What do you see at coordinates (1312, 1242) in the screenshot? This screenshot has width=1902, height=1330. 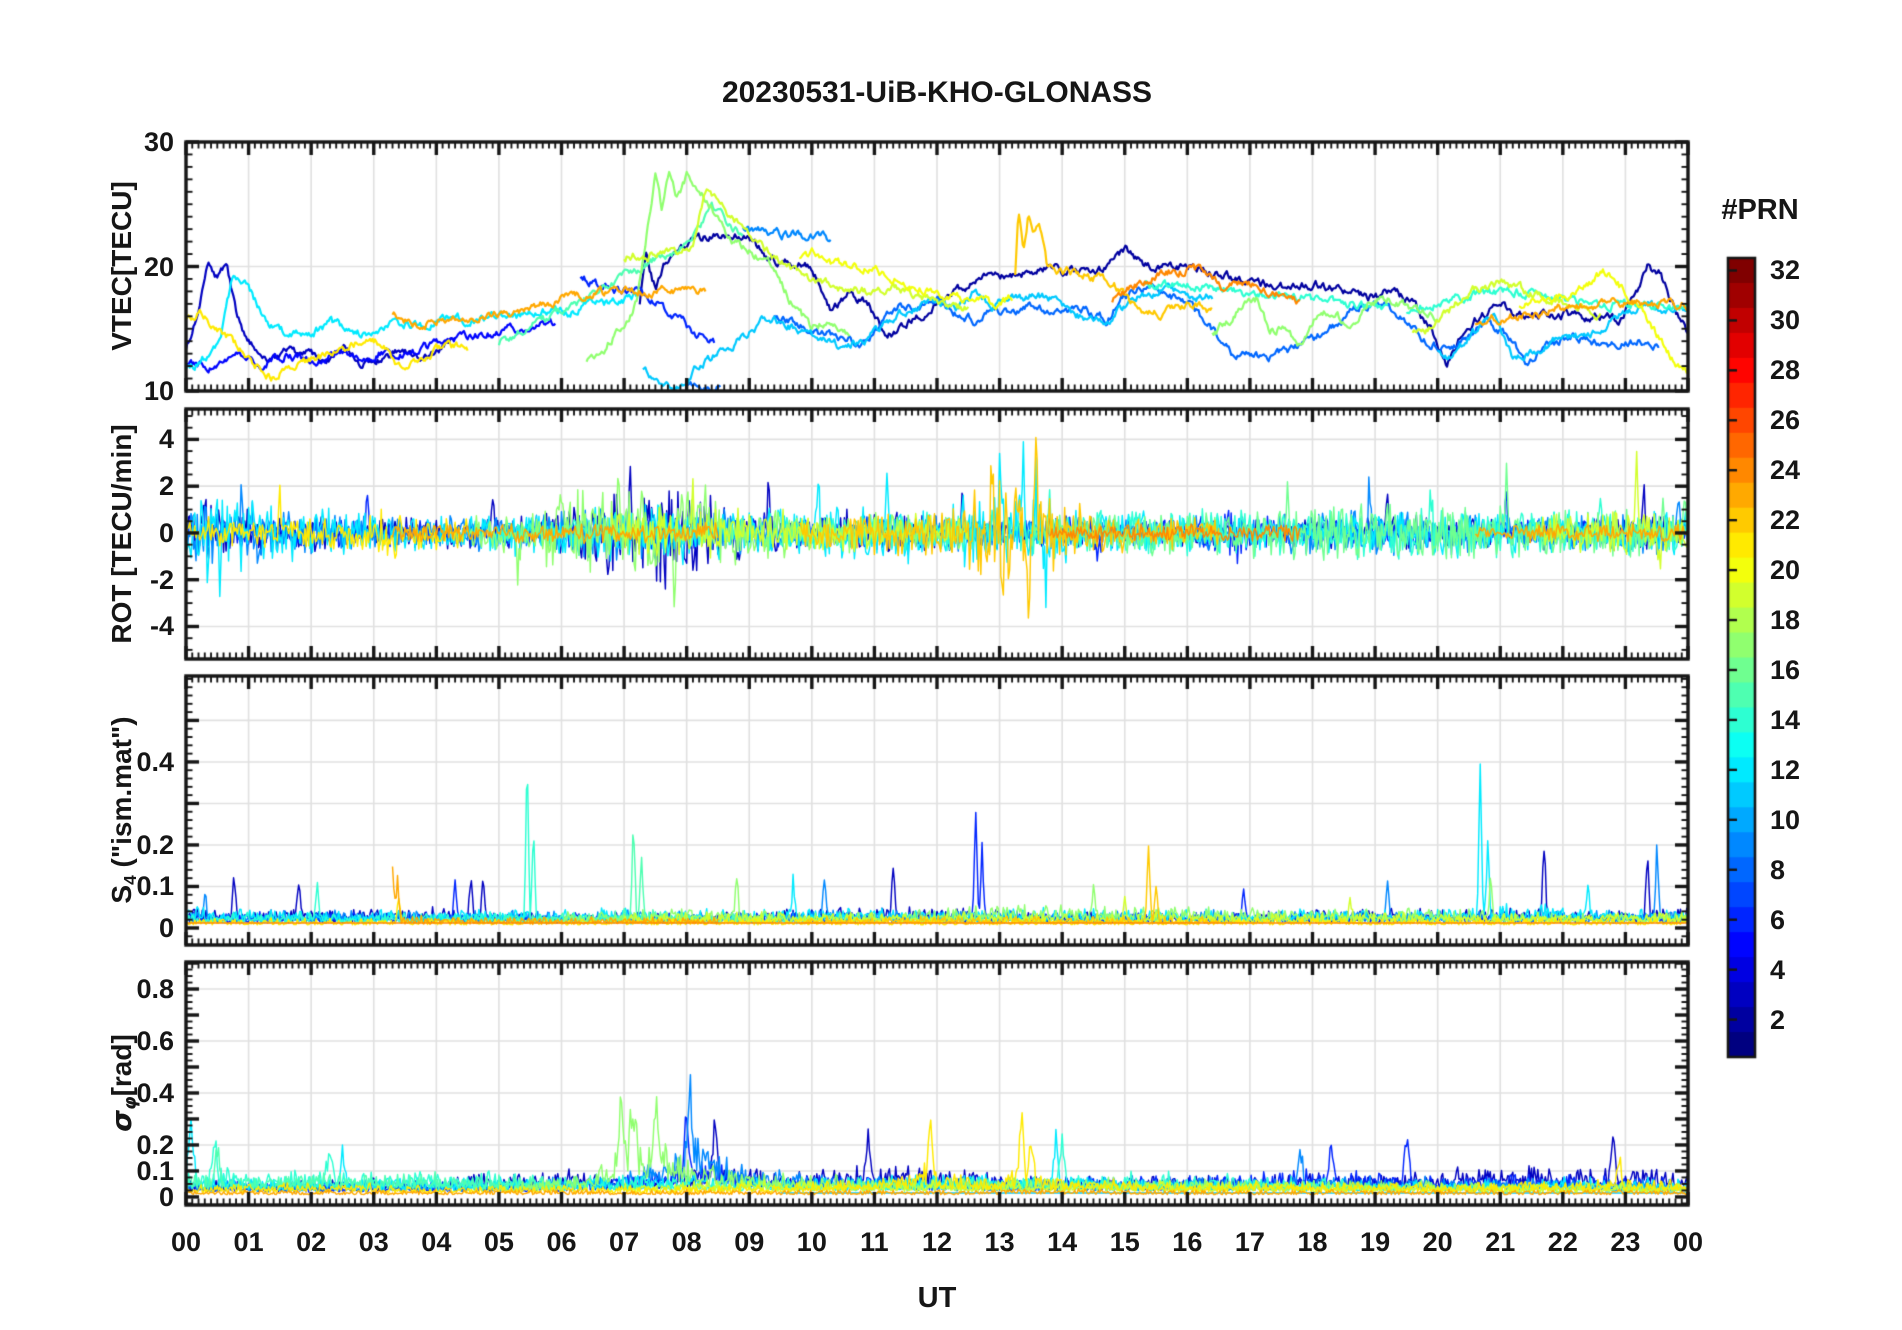 I see `x-tick-label: 18` at bounding box center [1312, 1242].